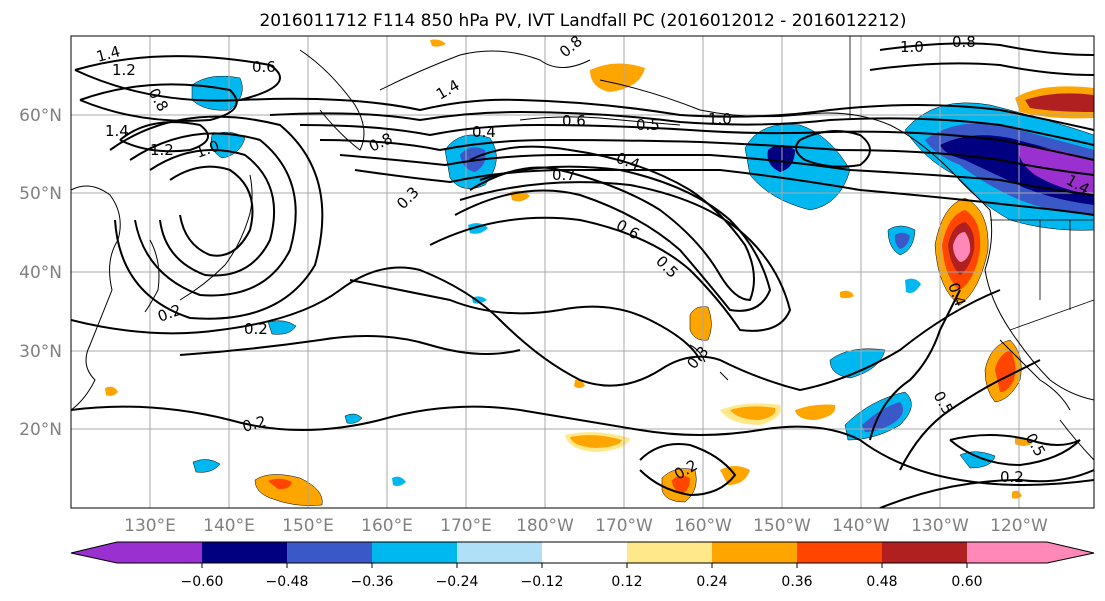 This screenshot has width=1105, height=601. I want to click on colorbar-label: −0.60, so click(202, 582).